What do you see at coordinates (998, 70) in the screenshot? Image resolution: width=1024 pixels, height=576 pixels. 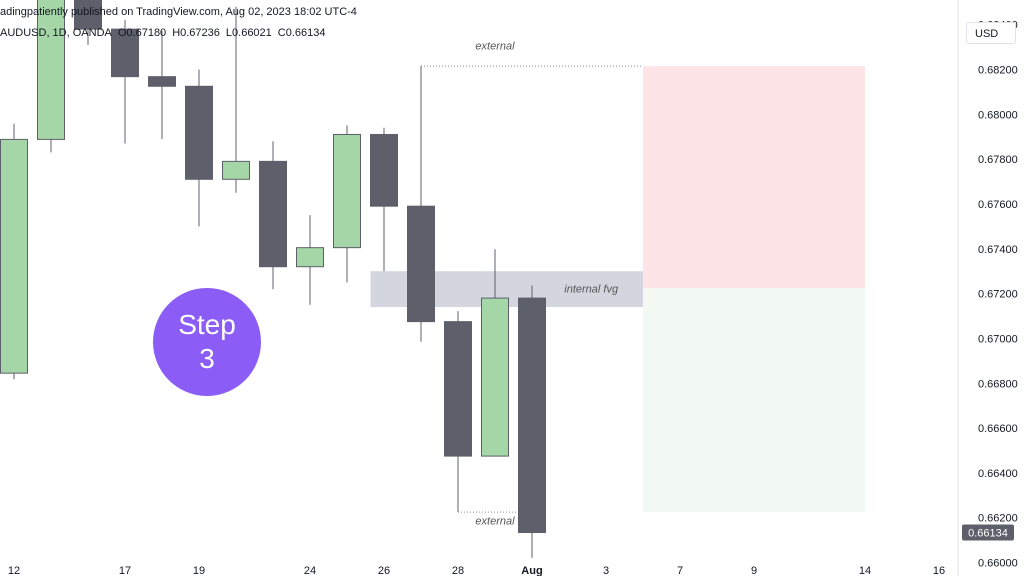 I see `y-tick-label: 0.68200` at bounding box center [998, 70].